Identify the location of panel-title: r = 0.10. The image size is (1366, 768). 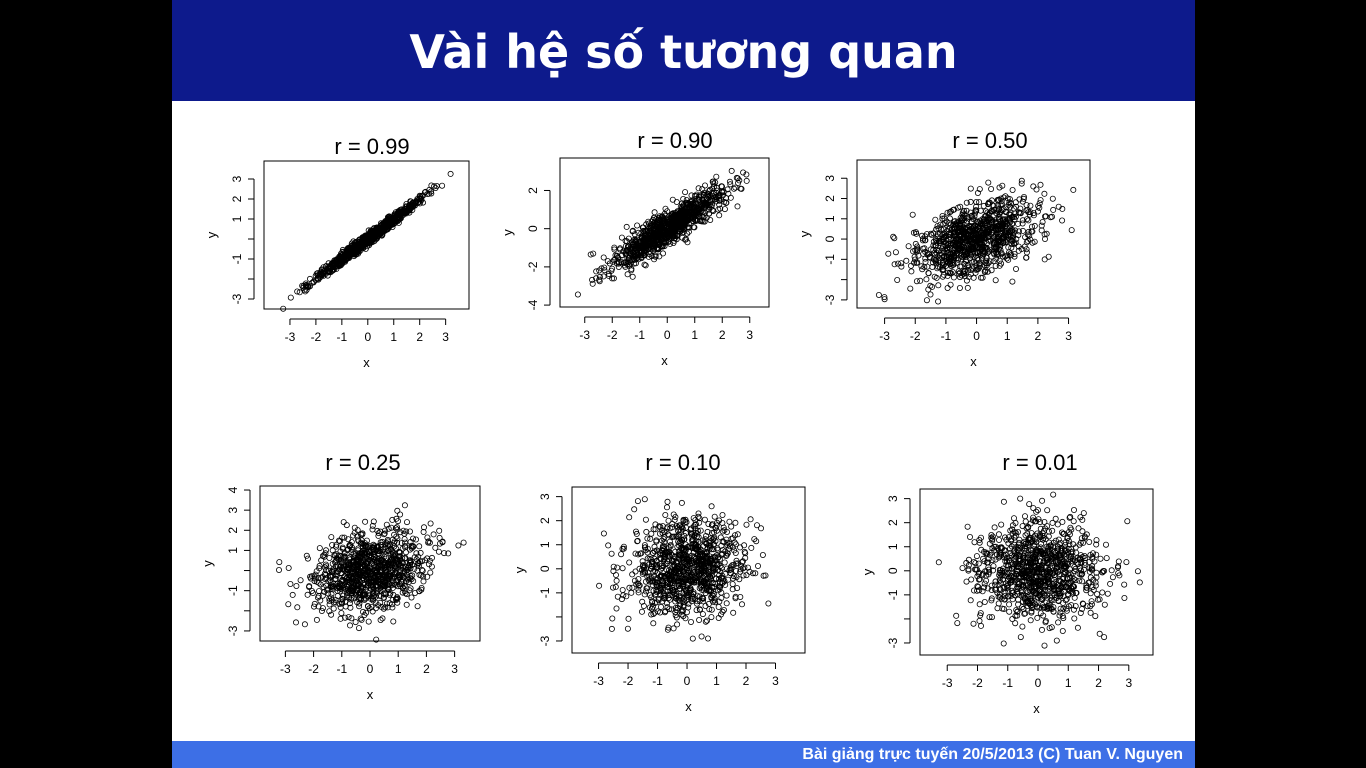
(682, 462).